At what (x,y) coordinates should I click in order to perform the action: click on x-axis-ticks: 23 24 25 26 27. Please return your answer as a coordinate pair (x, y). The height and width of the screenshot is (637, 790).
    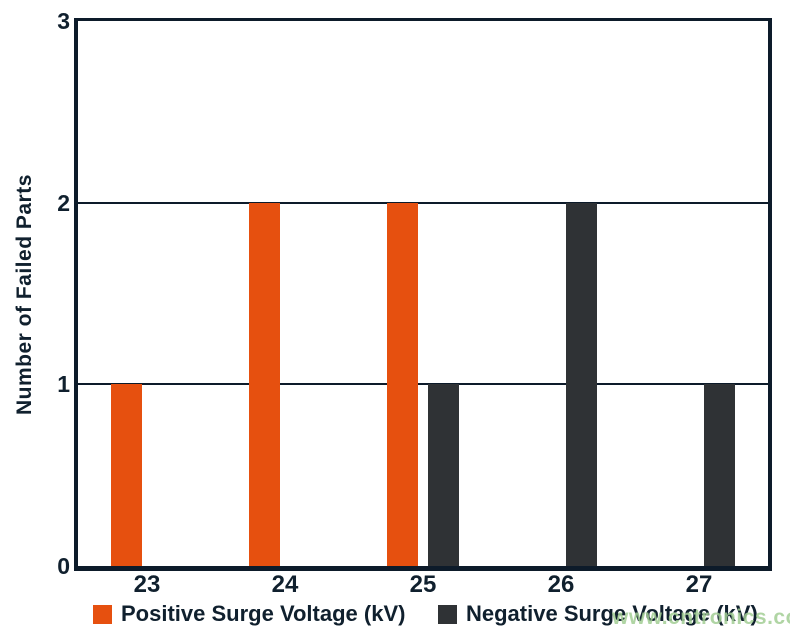
    Looking at the image, I should click on (423, 586).